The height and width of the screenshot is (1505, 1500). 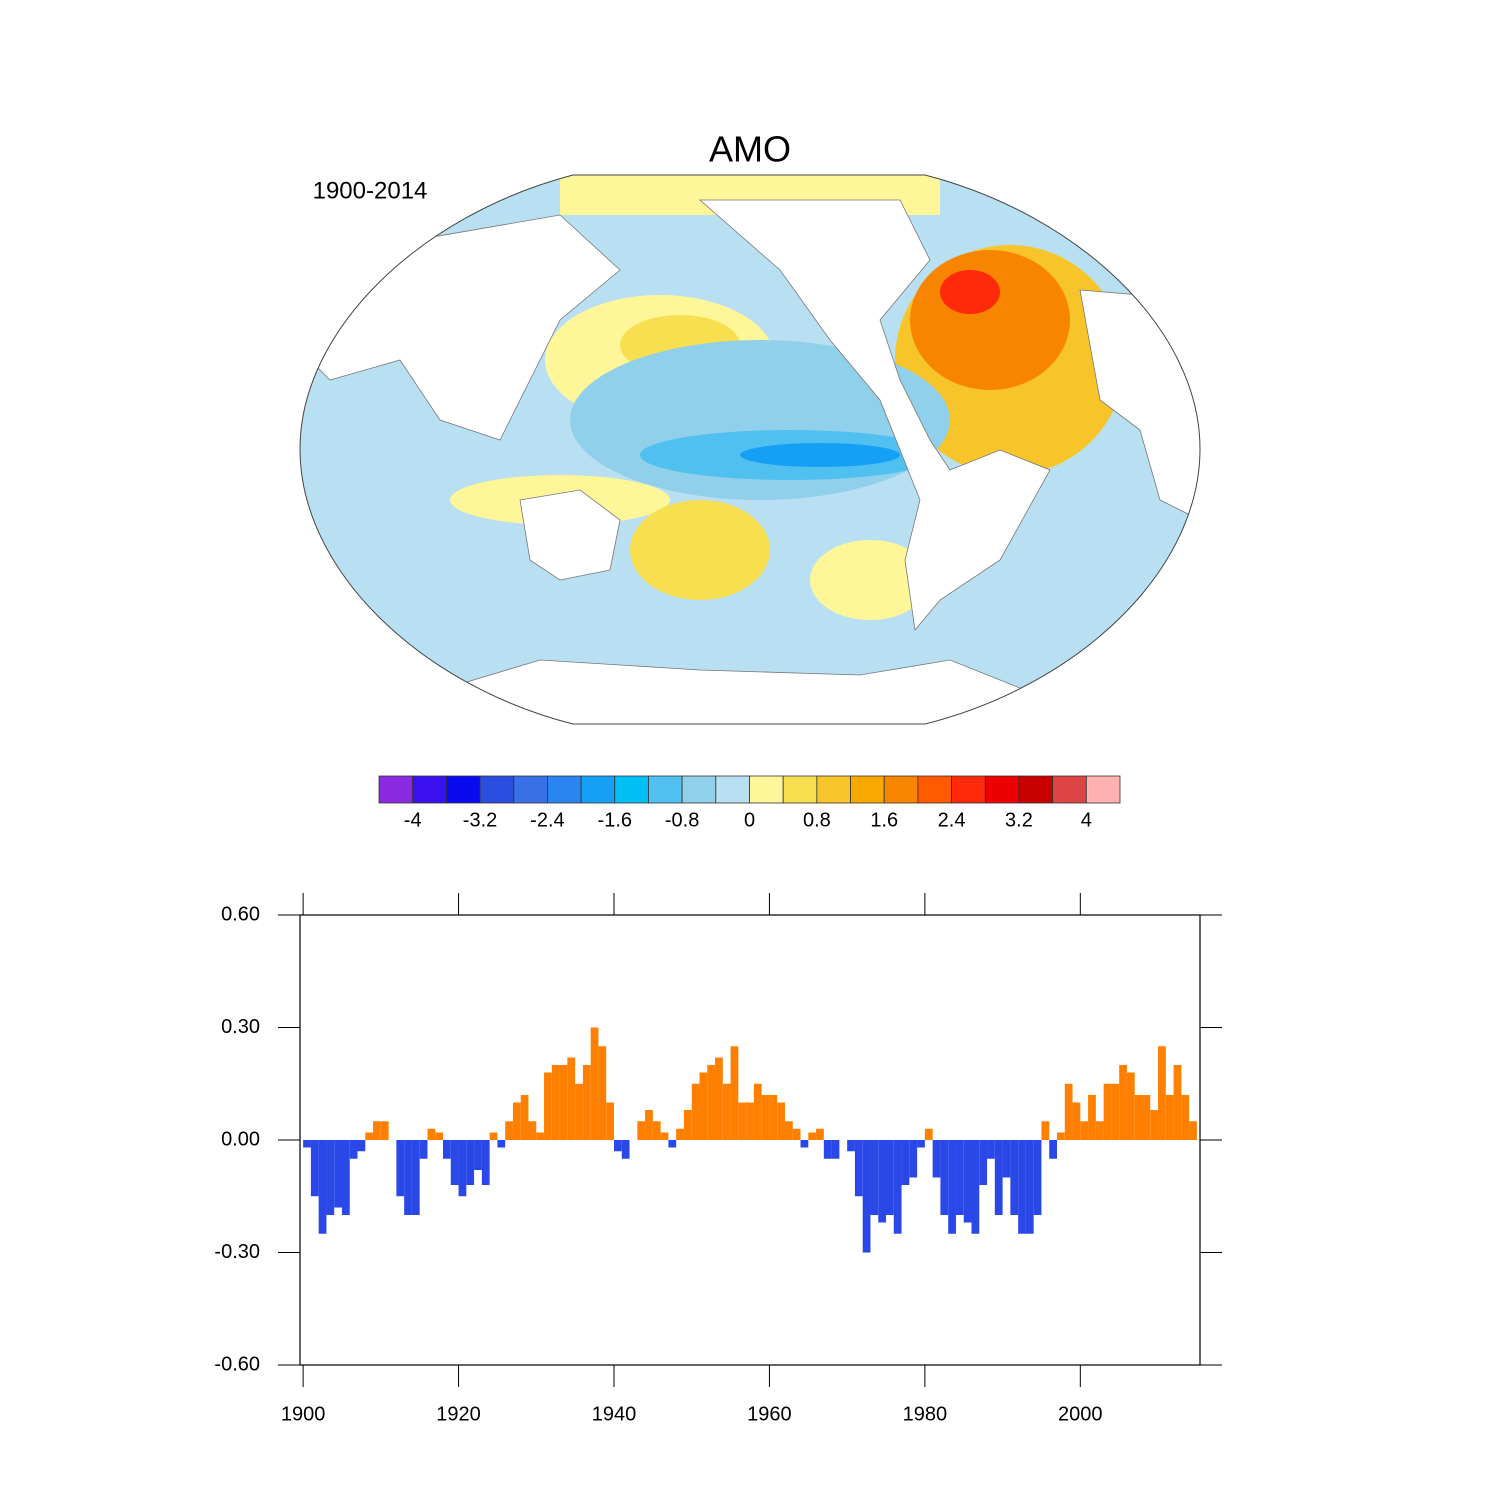 What do you see at coordinates (240, 1027) in the screenshot?
I see `y-tick-label: 0.30` at bounding box center [240, 1027].